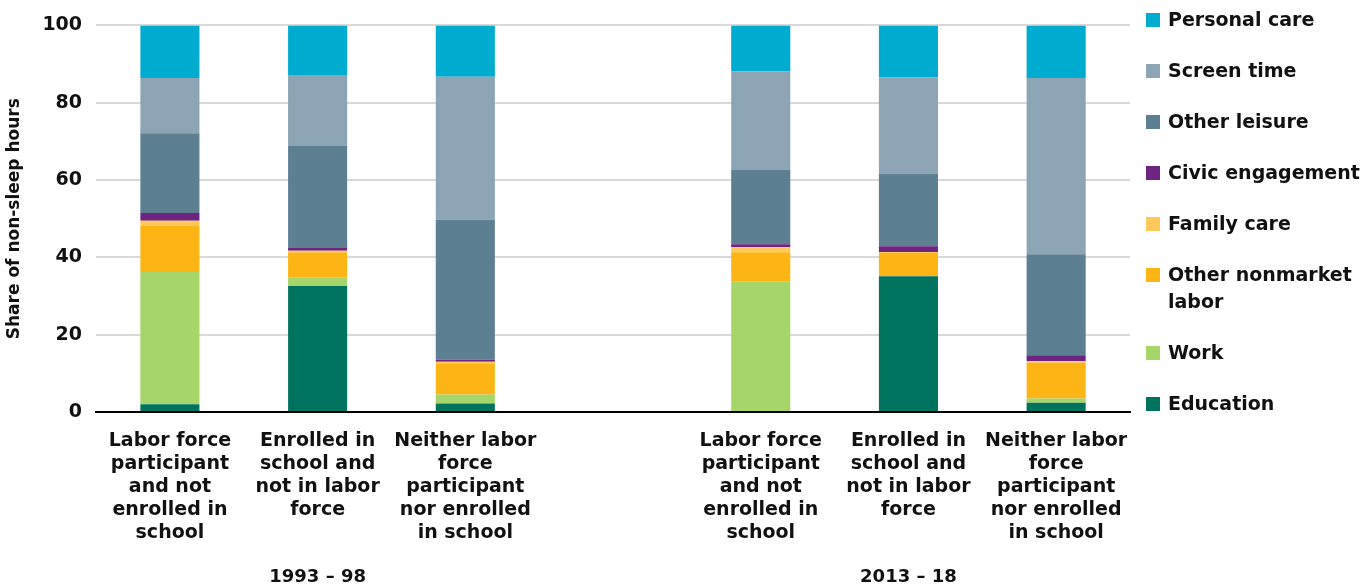 The height and width of the screenshot is (588, 1372). I want to click on legend-label: Other nonmarket labor, so click(1260, 288).